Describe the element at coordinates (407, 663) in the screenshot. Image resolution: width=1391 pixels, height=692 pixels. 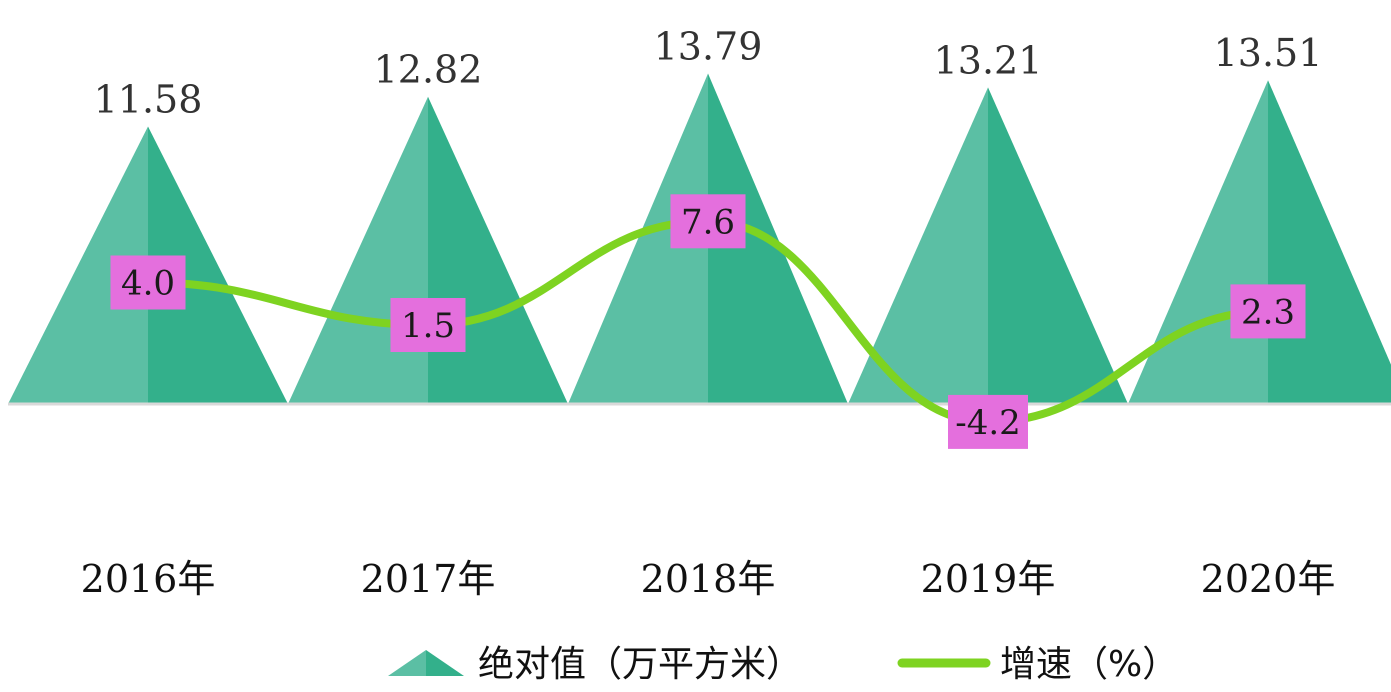
I see `legend-triangle-swatch-left` at that location.